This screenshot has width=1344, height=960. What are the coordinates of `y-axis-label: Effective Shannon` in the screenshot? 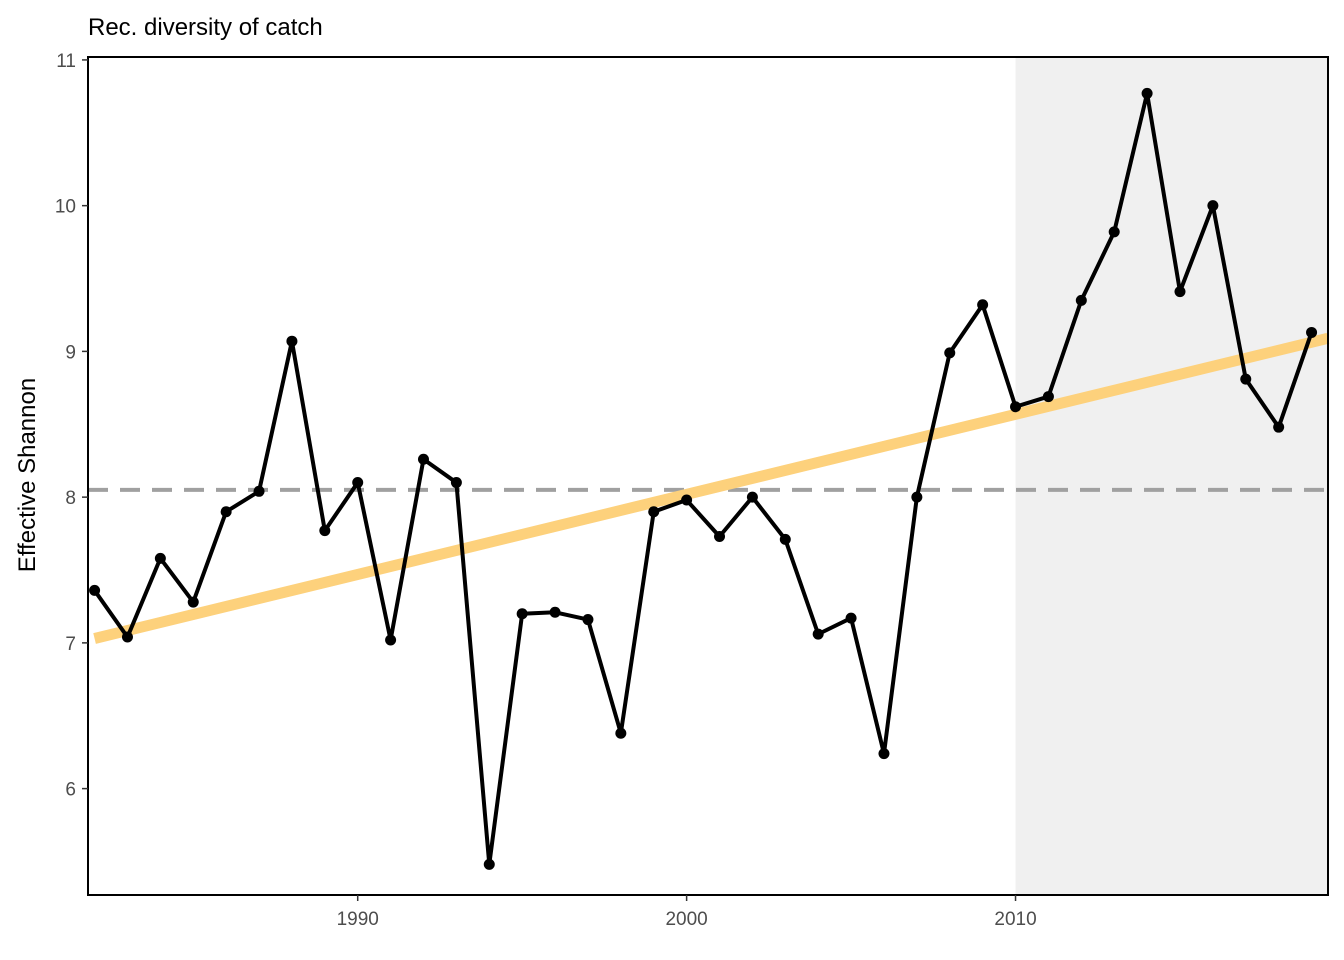 It's located at (27, 475).